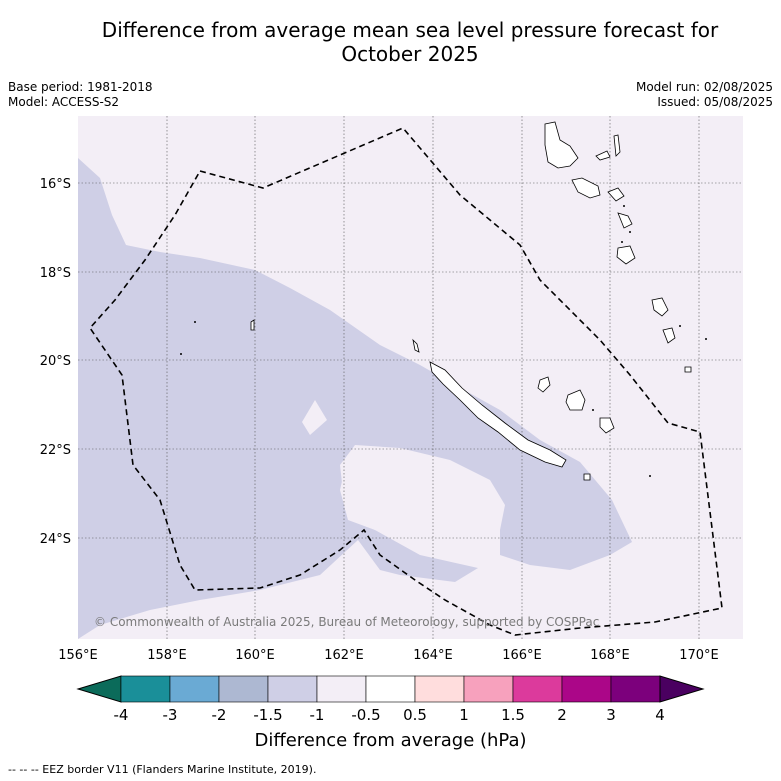  Describe the element at coordinates (314, 417) in the screenshot. I see `anomaly-hole-small` at that location.